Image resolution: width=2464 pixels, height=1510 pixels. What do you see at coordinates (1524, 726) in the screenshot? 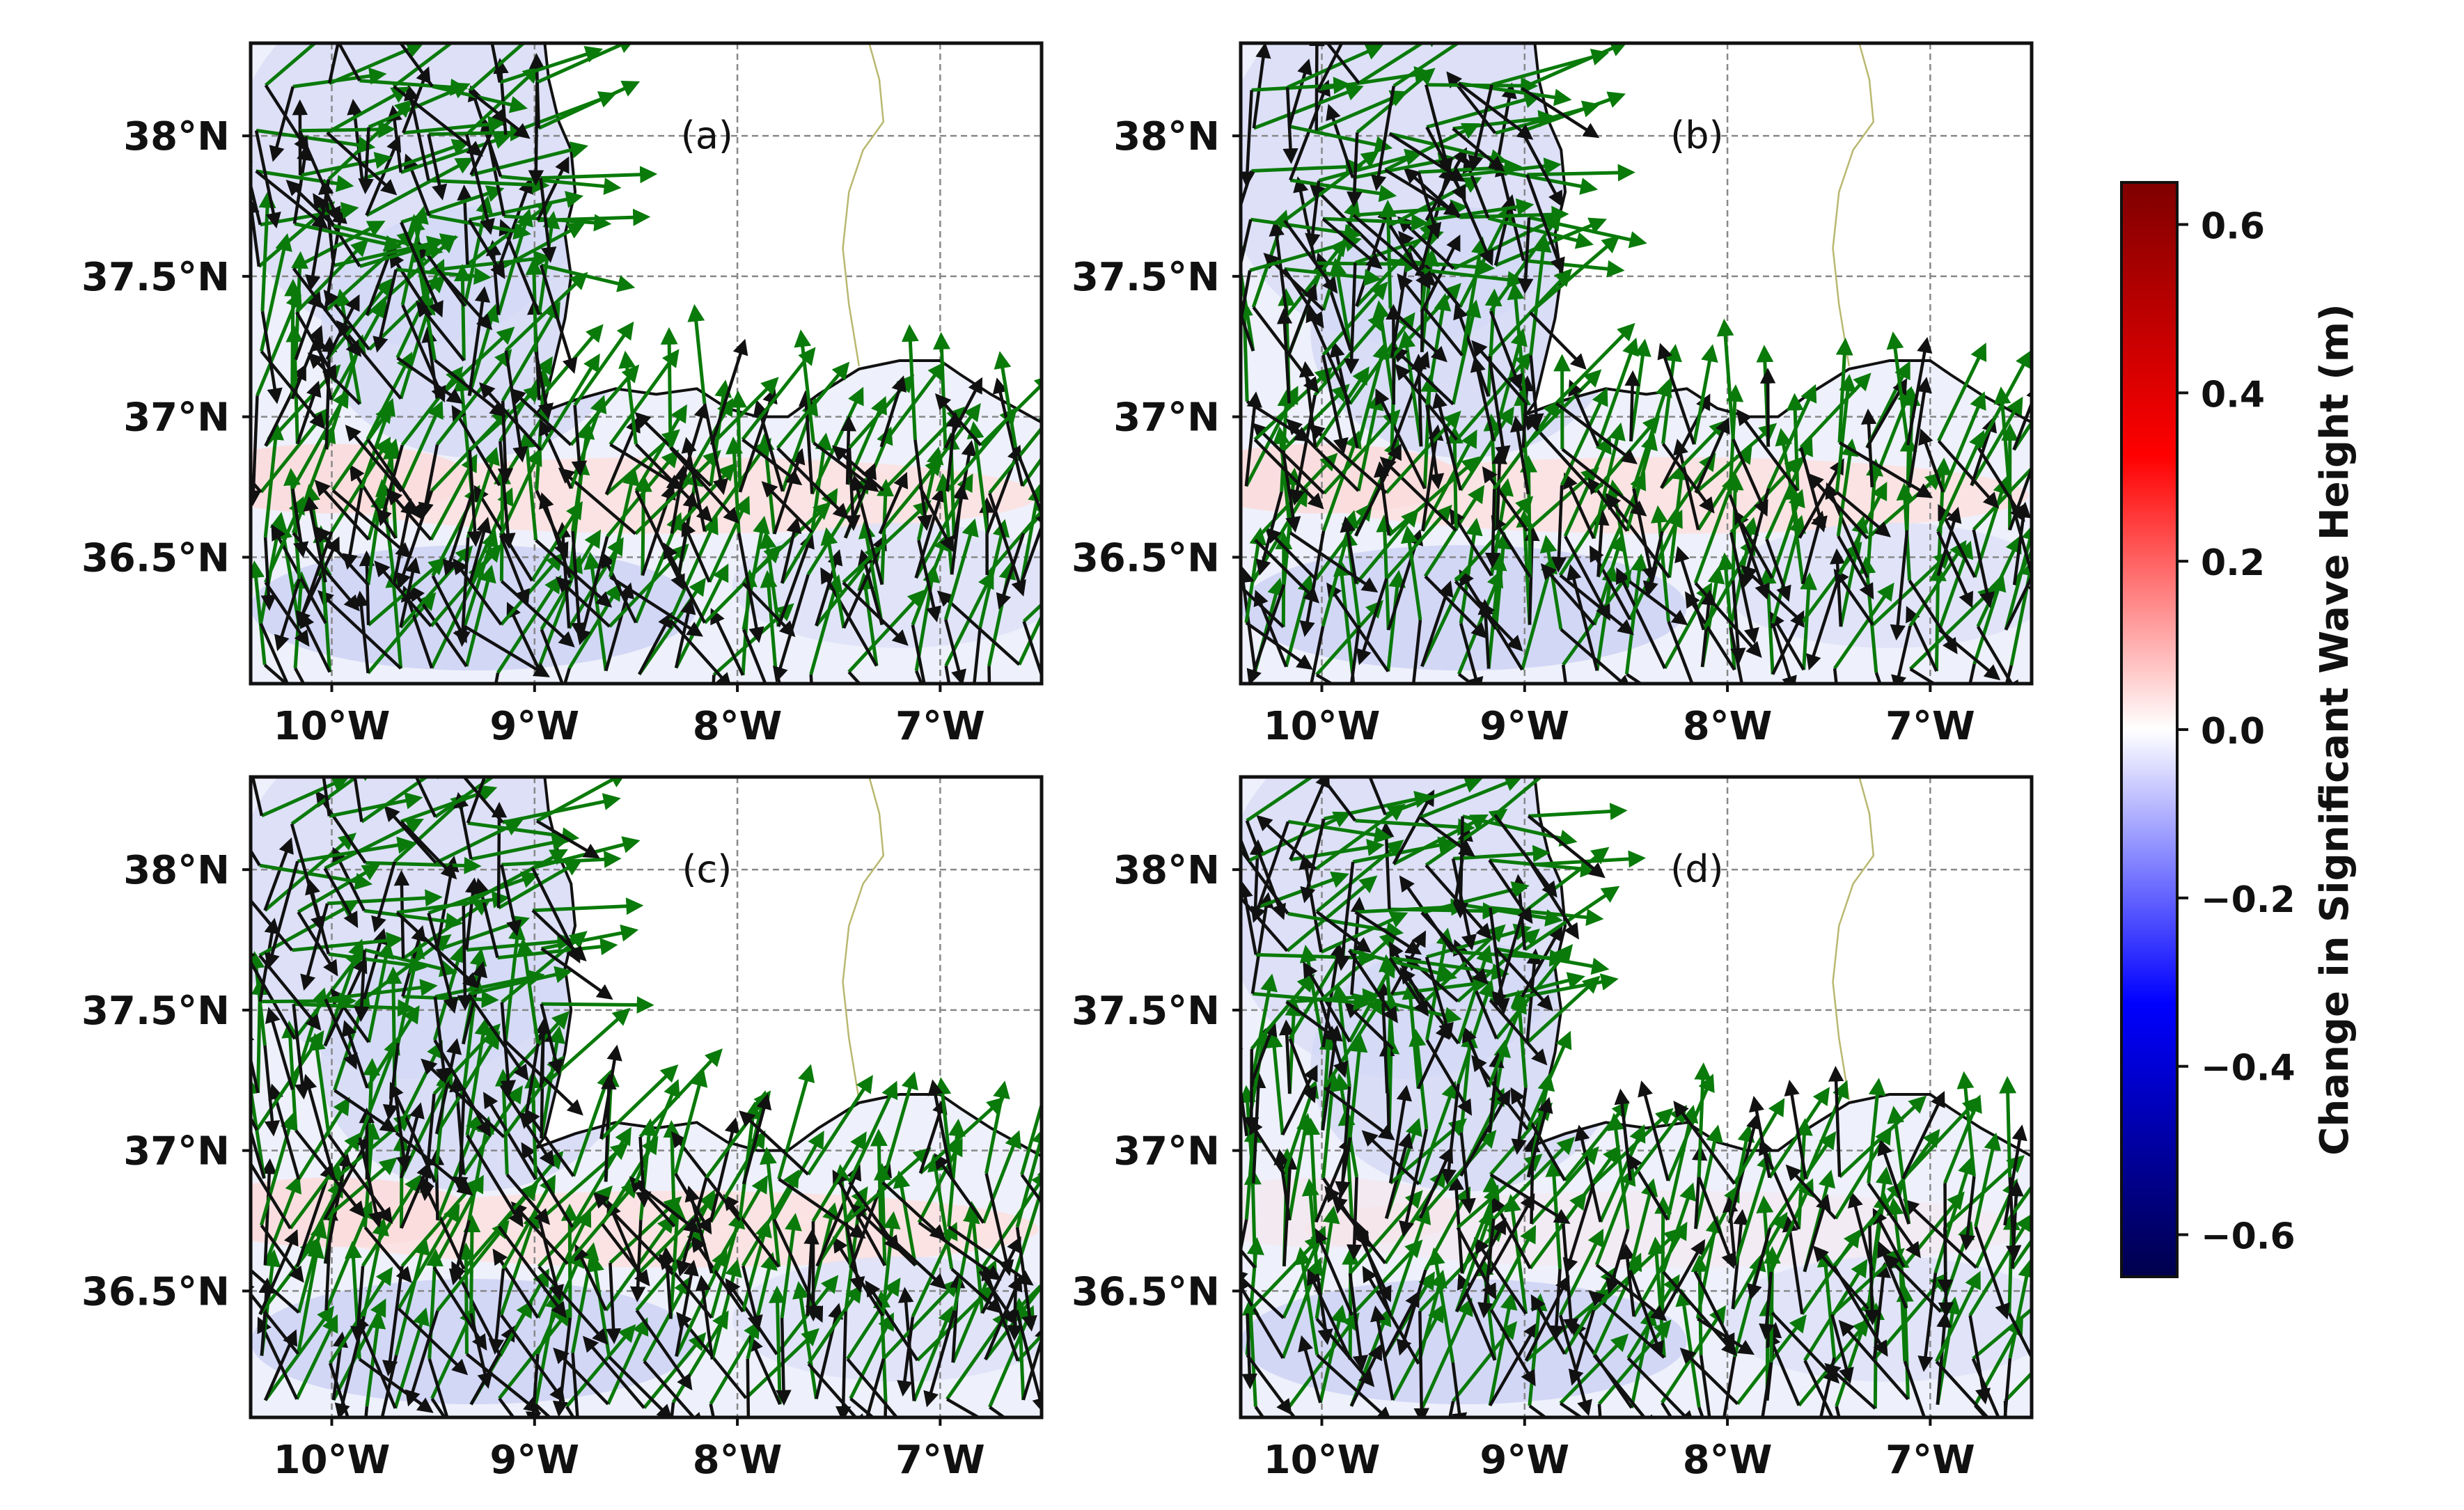
I see `lon-tick-label: 9°W` at bounding box center [1524, 726].